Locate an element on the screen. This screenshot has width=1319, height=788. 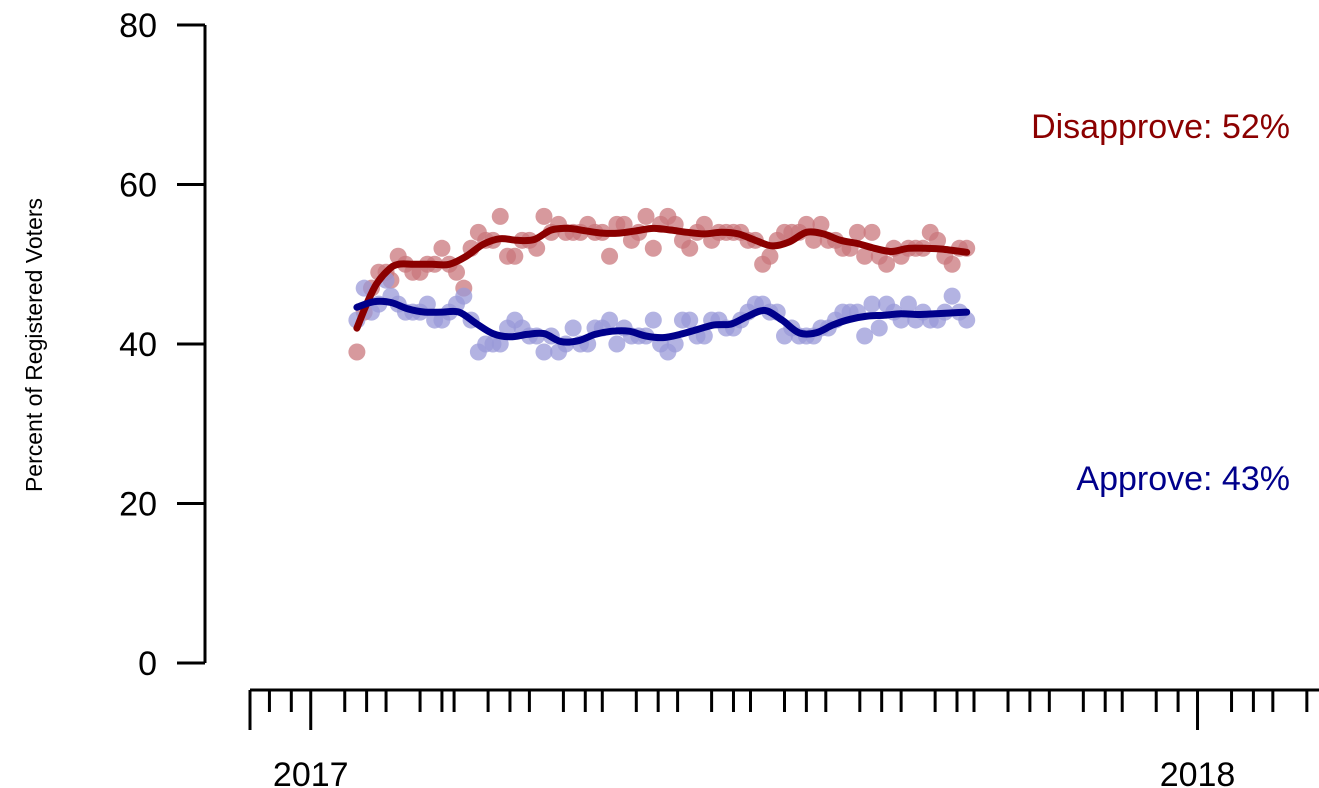
series-labels: Disapprove: 52% Approve: 43% is located at coordinates (1160, 303).